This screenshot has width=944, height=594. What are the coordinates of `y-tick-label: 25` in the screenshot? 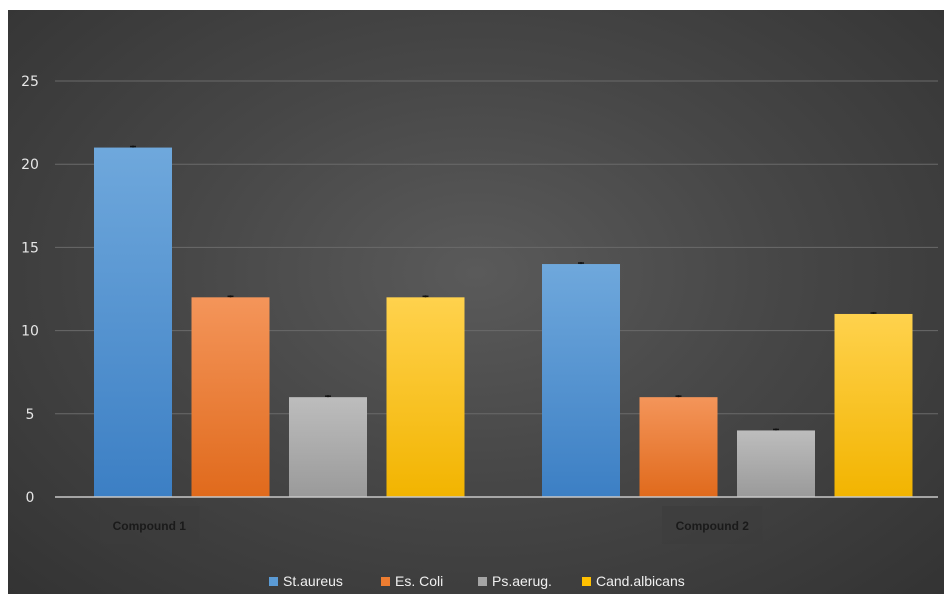 It's located at (30, 82).